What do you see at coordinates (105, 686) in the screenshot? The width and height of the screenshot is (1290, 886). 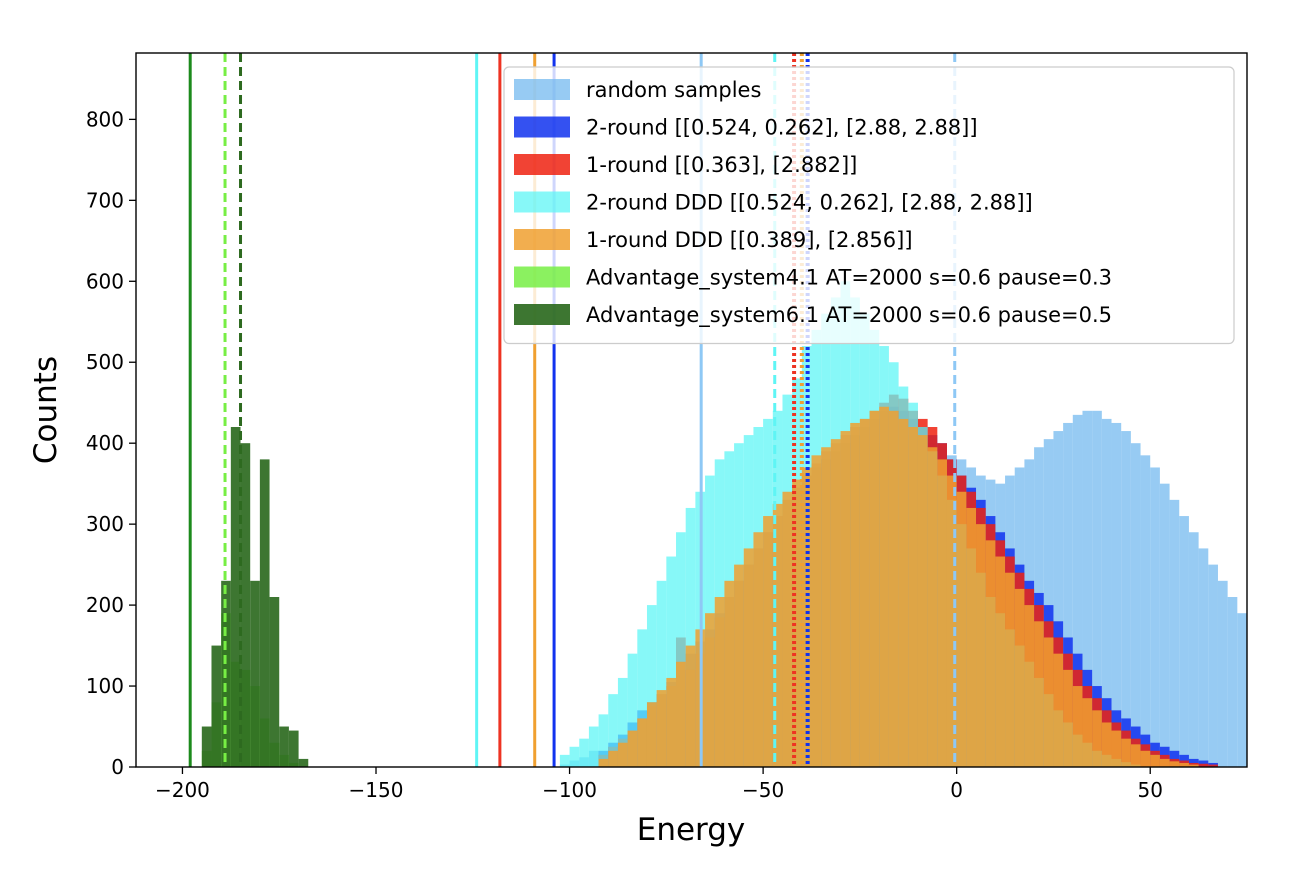 I see `y-tick-label: 100` at bounding box center [105, 686].